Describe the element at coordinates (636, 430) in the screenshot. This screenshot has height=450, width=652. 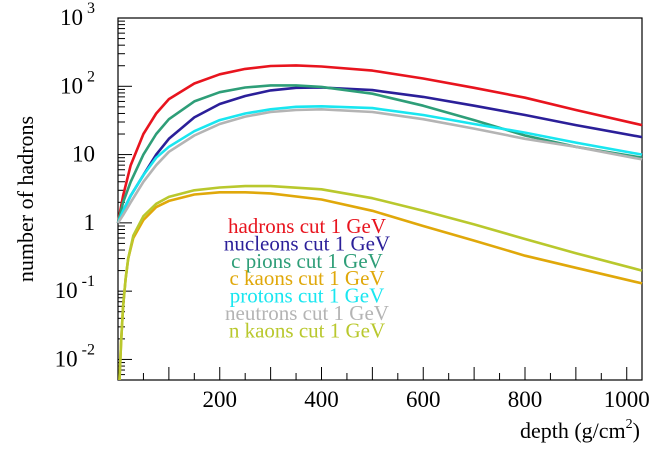
I see `x-axis-title-close: )` at that location.